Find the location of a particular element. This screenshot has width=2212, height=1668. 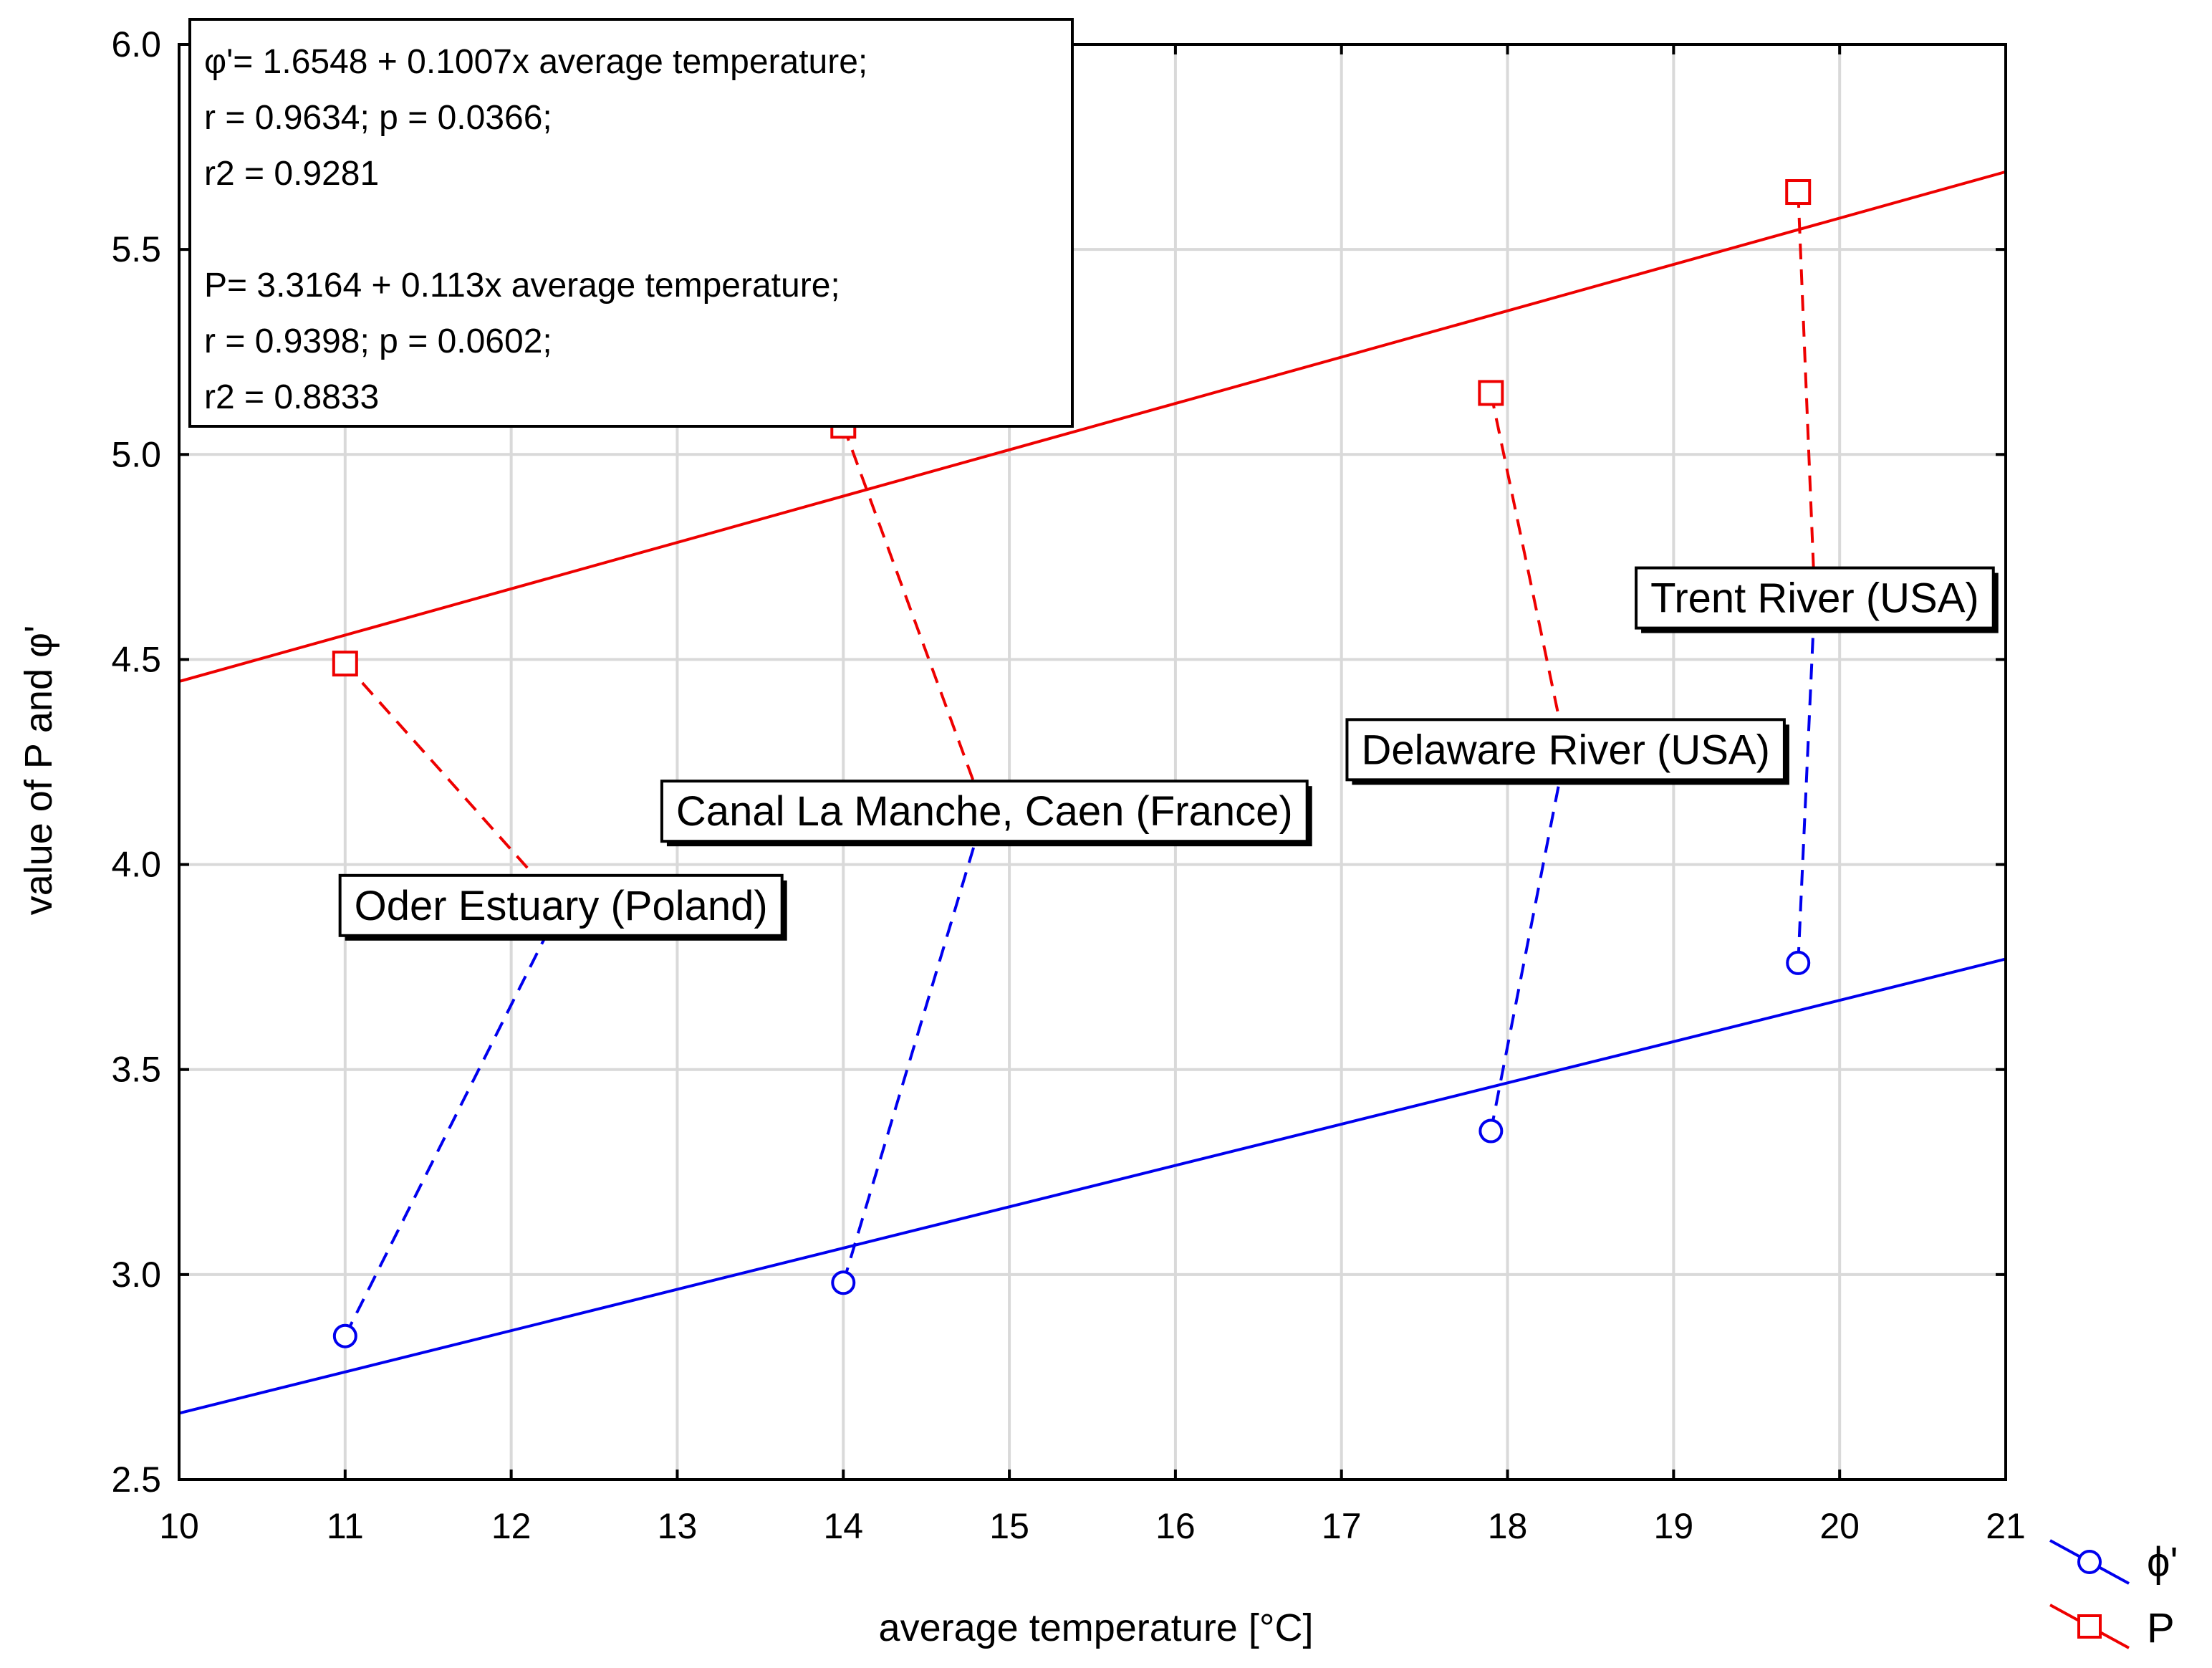

x-tick-label: 15 is located at coordinates (1009, 1526).